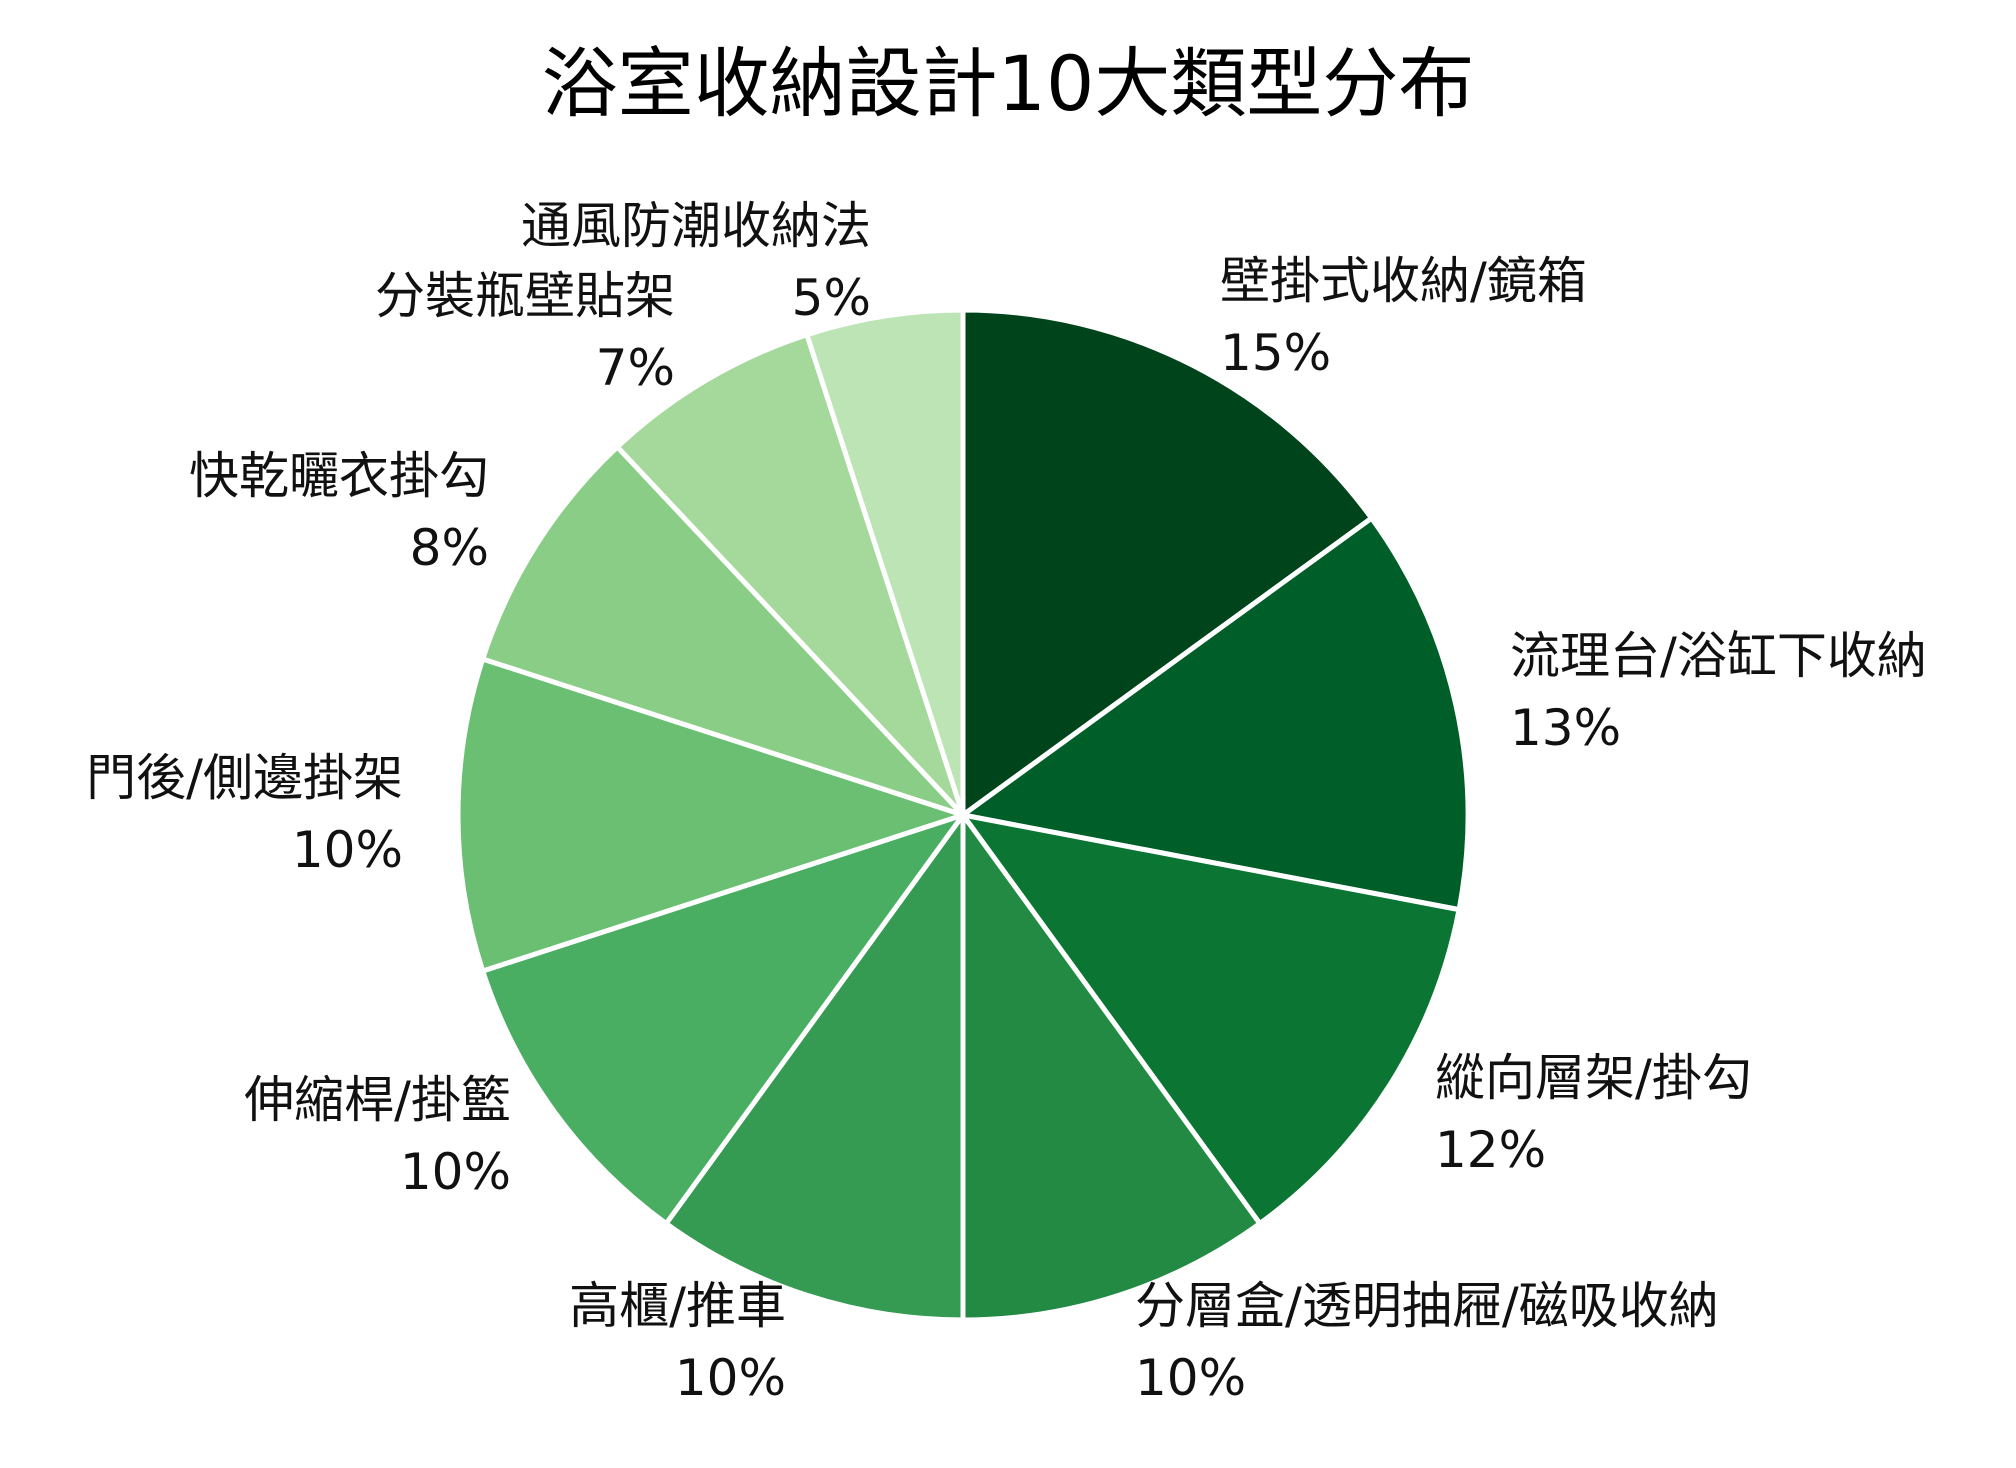  I want to click on slice-value-text: 8%, so click(449, 548).